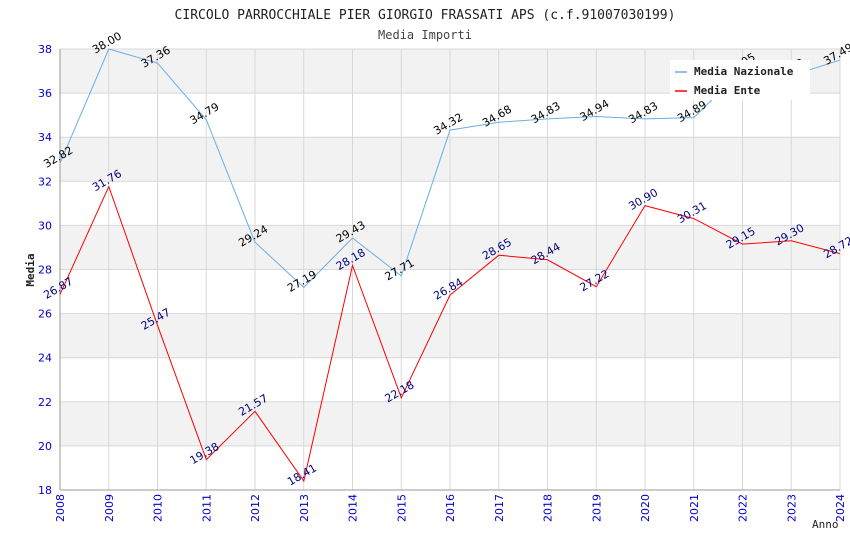 Image resolution: width=850 pixels, height=550 pixels. What do you see at coordinates (595, 280) in the screenshot?
I see `data-label: 27.22` at bounding box center [595, 280].